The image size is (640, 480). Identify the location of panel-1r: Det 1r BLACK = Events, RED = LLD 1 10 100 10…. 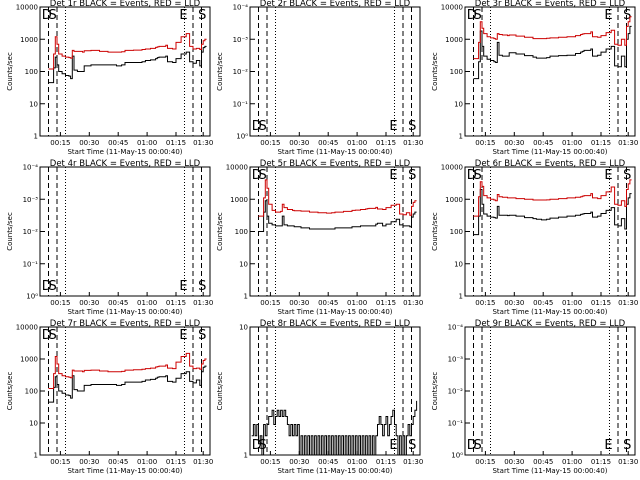
(109, 78).